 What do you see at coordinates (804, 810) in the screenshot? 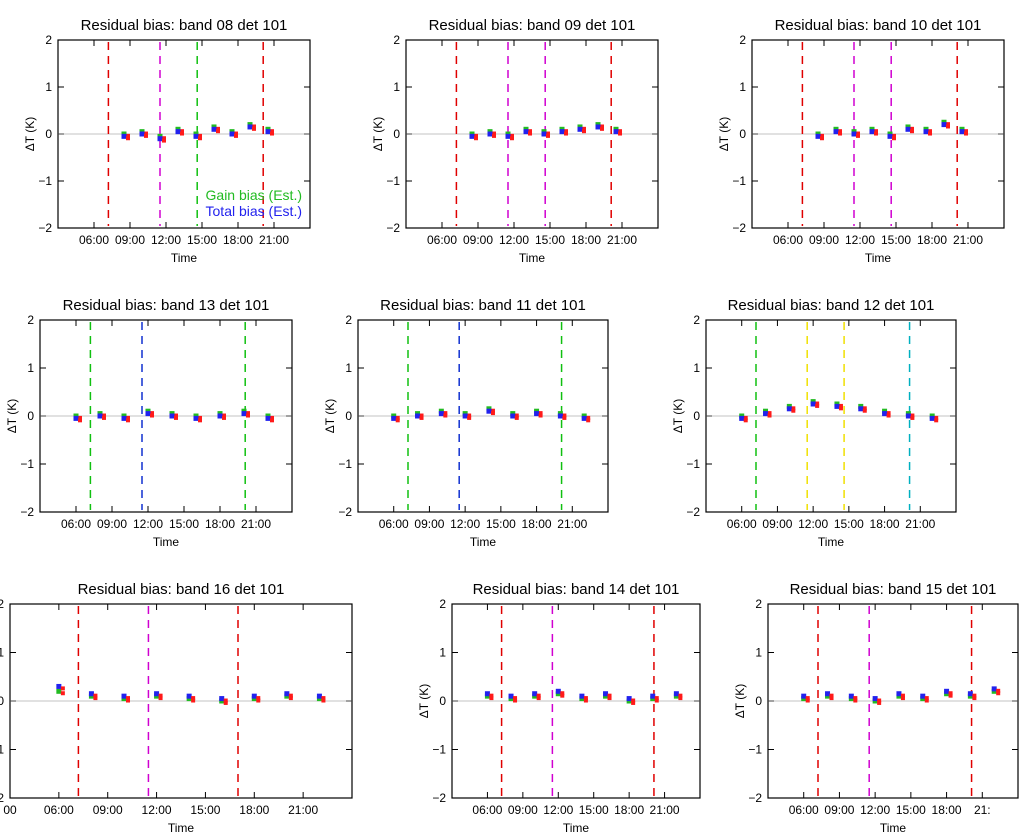
I see `x-tick-label: 06:00` at bounding box center [804, 810].